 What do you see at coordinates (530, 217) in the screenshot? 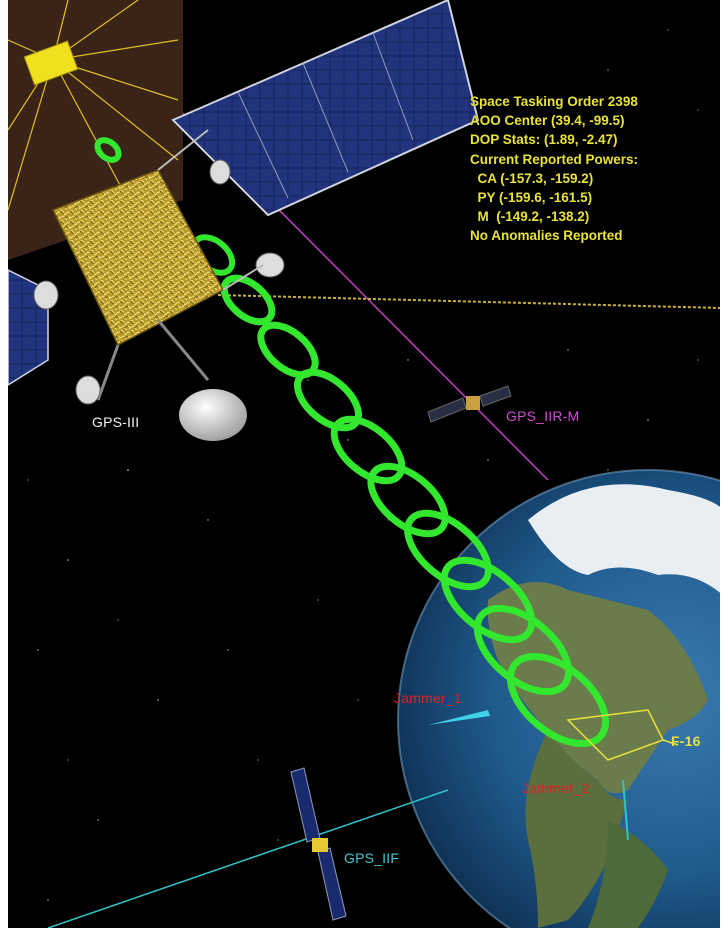
I see `info-line-m-power: M (-149.2, -138.2)` at bounding box center [530, 217].